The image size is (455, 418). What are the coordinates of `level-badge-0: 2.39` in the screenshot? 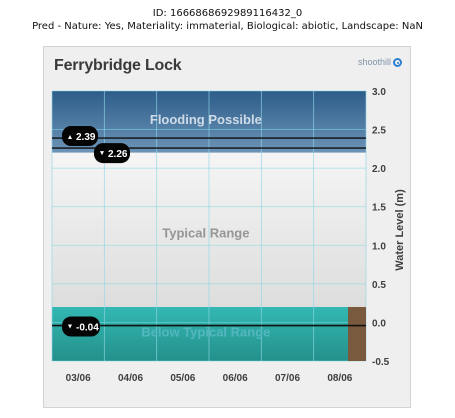 It's located at (80, 136).